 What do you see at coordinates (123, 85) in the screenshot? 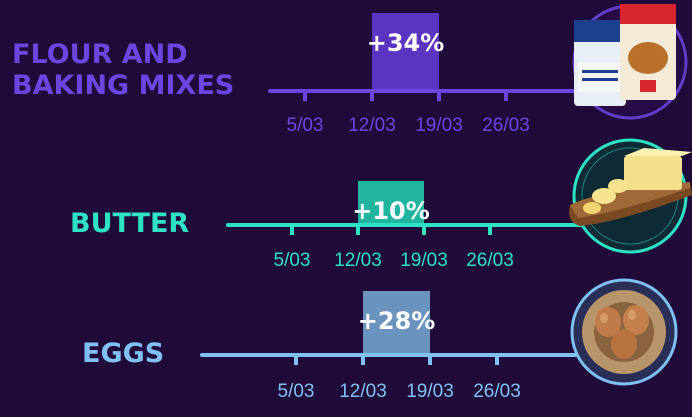
I see `category-label: BAKING MIXES` at bounding box center [123, 85].